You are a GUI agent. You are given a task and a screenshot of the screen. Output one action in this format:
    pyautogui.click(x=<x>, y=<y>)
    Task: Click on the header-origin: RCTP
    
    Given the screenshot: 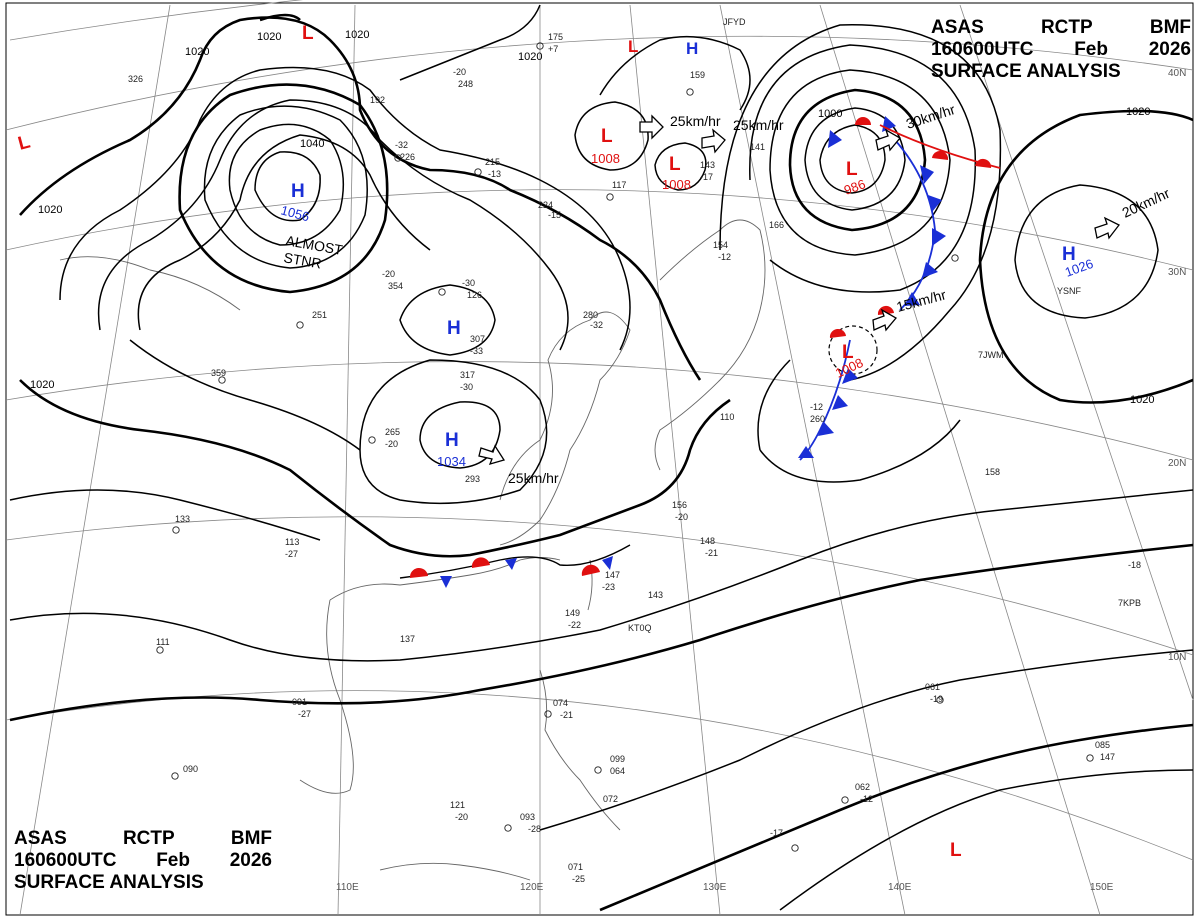 What is the action you would take?
    pyautogui.click(x=148, y=838)
    